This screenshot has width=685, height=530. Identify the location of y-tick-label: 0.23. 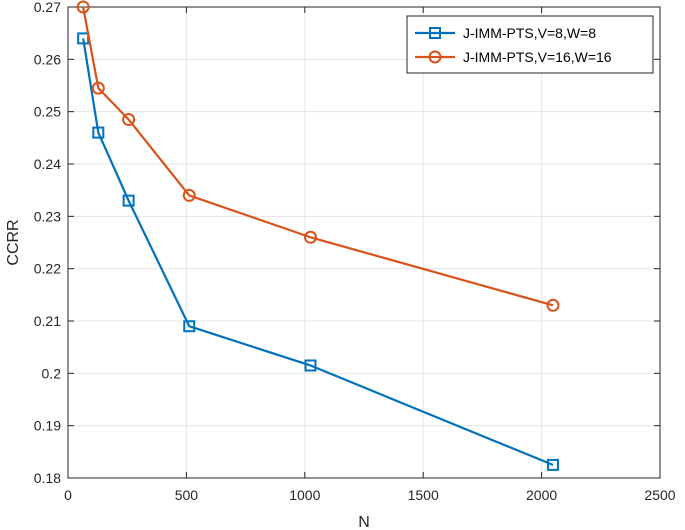
(47, 216).